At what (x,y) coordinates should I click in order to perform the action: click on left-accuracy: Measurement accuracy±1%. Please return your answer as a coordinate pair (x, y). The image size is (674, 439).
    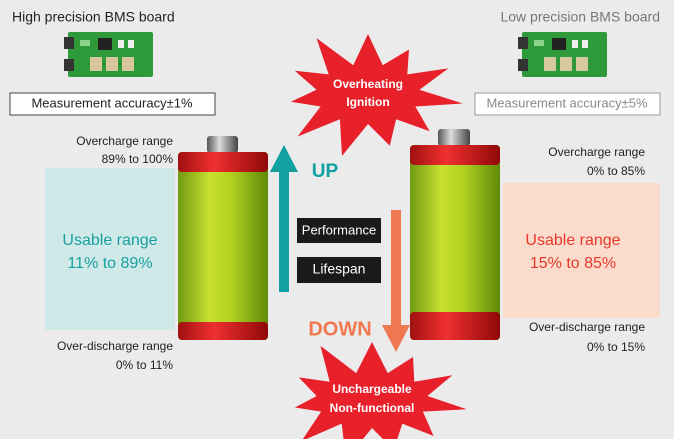
    Looking at the image, I should click on (111, 102).